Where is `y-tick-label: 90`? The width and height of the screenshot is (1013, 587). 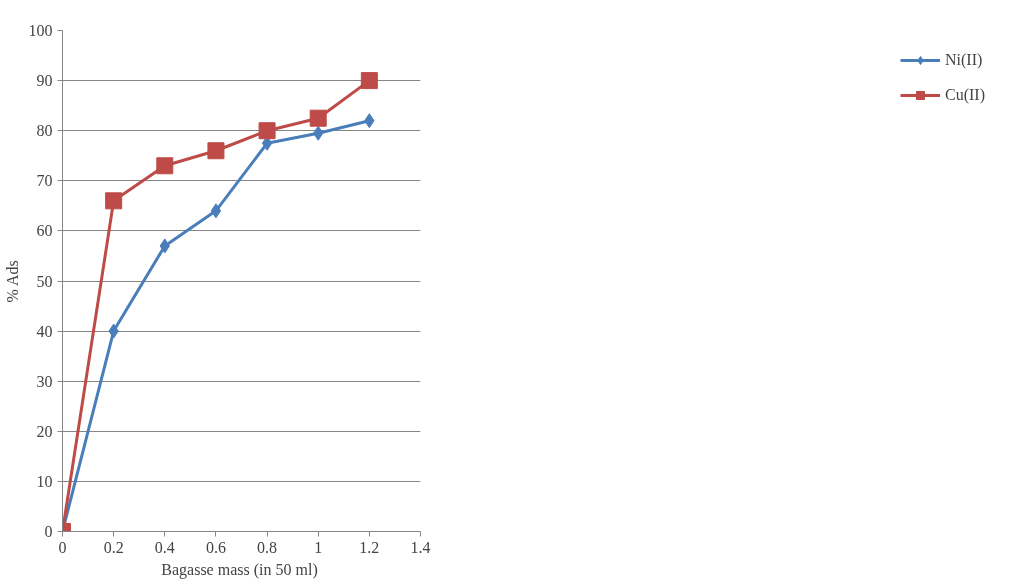
y-tick-label: 90 is located at coordinates (44, 81).